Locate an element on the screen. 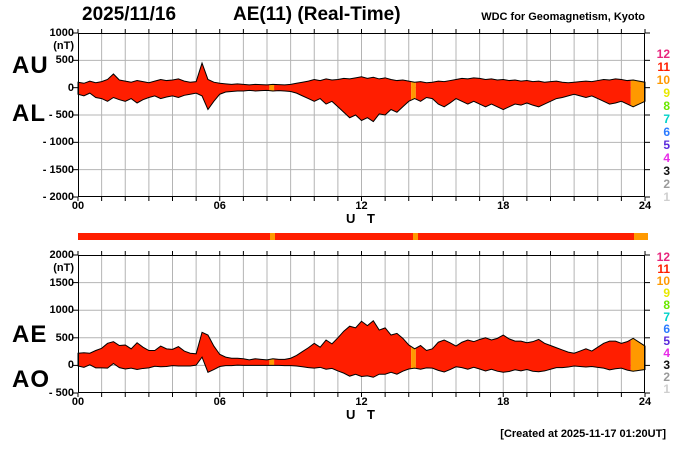 This screenshot has width=700, height=450. ae-label: AE is located at coordinates (30, 334).